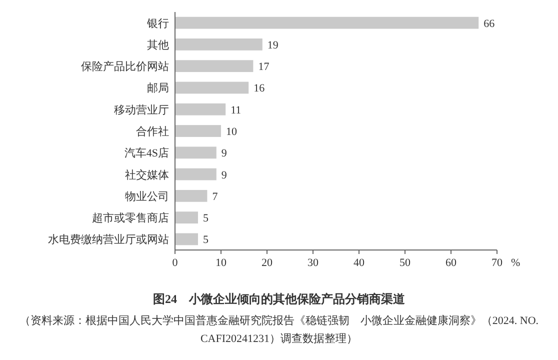 This screenshot has width=558, height=360. Describe the element at coordinates (260, 88) in the screenshot. I see `data-label: 16` at that location.